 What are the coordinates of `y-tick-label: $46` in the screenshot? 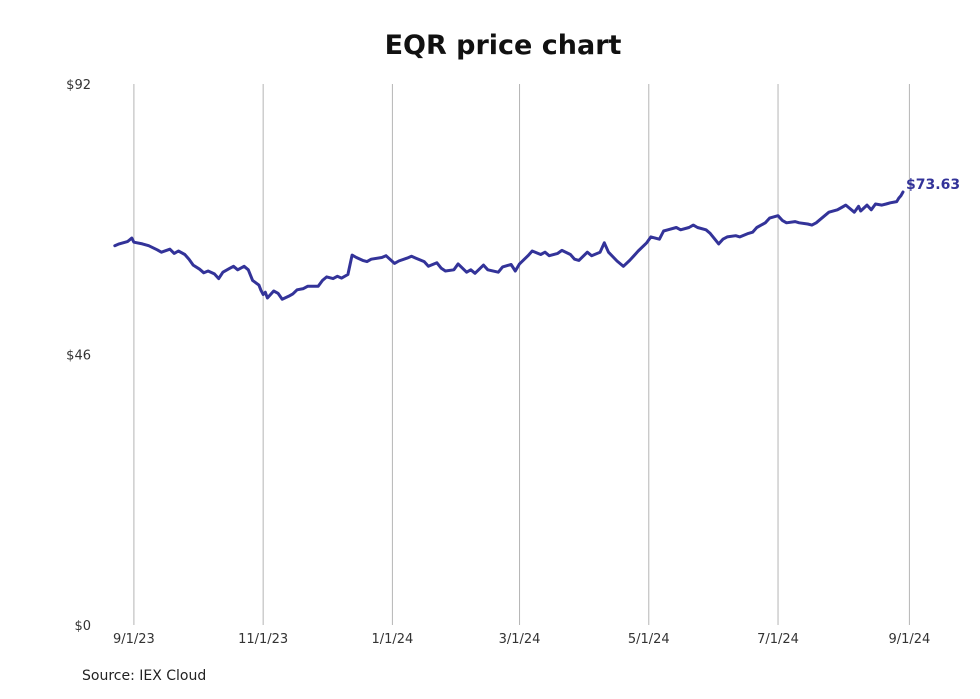 It's located at (78, 356).